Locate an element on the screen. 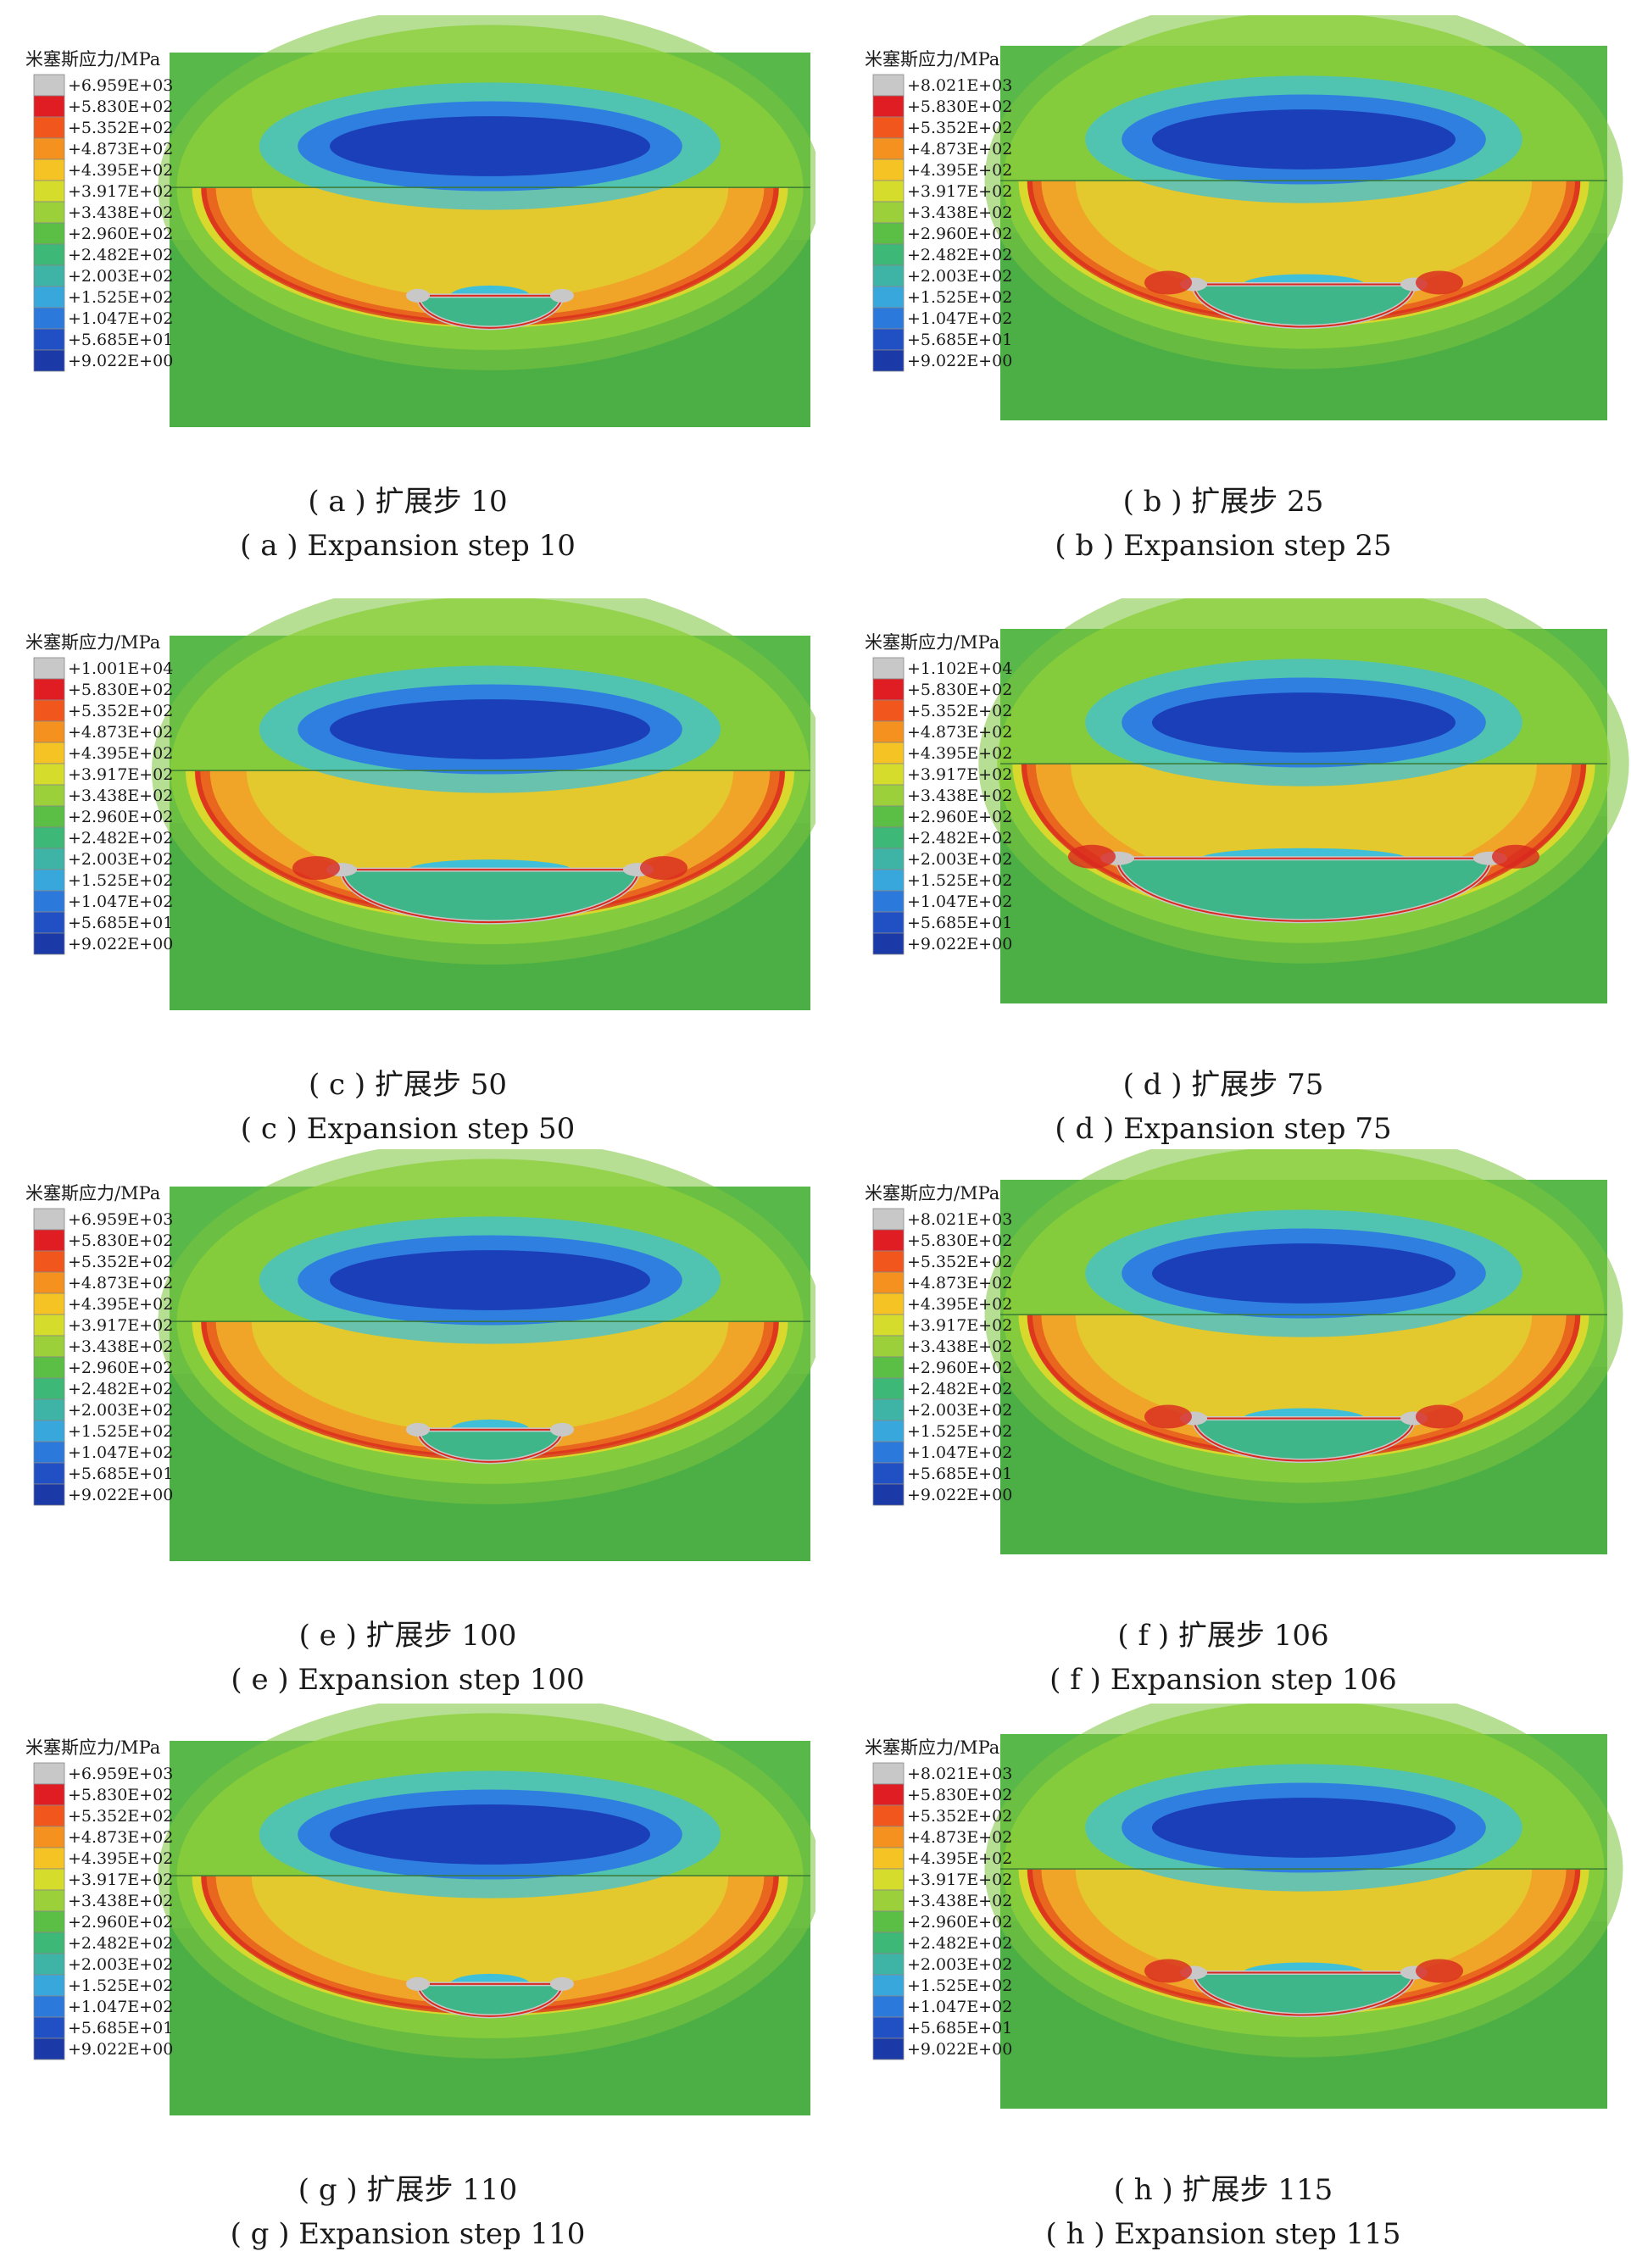 This screenshot has width=1631, height=2268. caption-chinese: ( a ) 扩展步 10 is located at coordinates (408, 502).